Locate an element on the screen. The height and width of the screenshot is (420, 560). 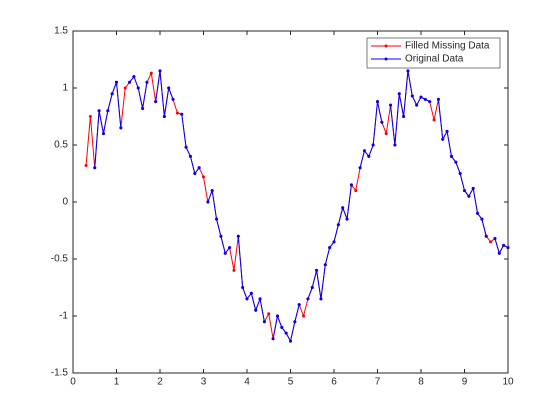
legend-box is located at coordinates (433, 53).